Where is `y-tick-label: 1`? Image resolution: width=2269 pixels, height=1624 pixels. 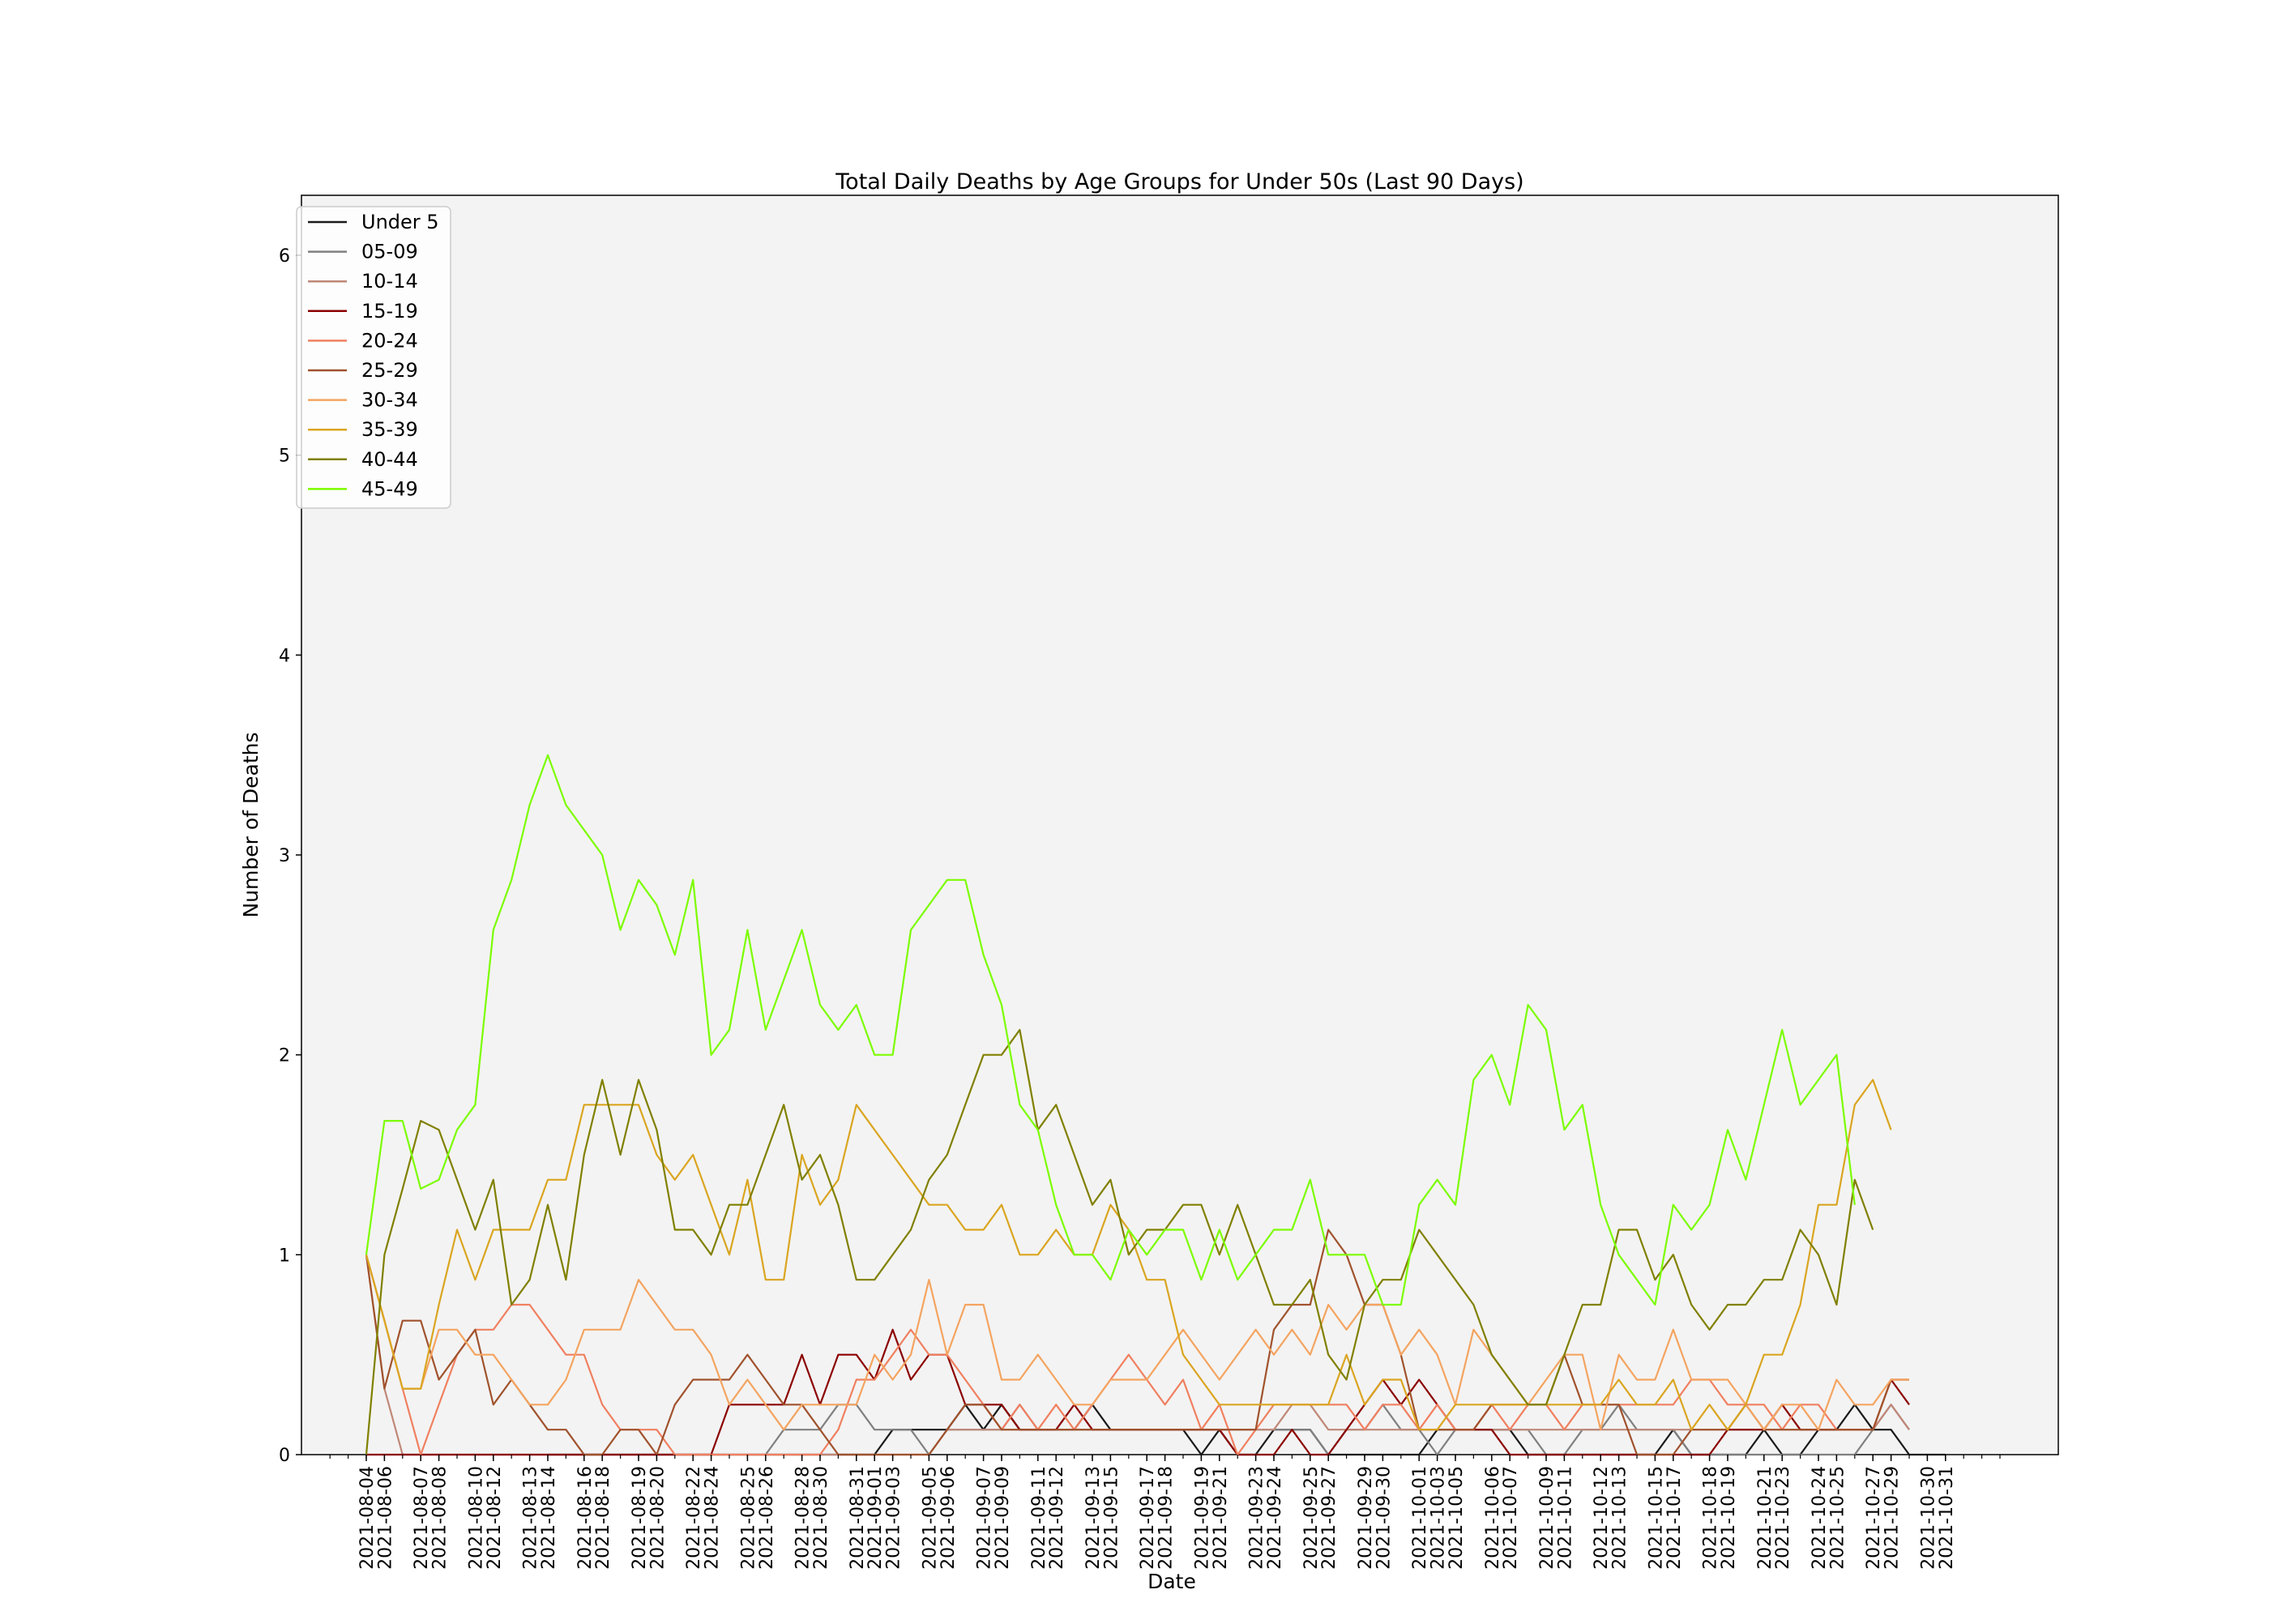 y-tick-label: 1 is located at coordinates (285, 1256).